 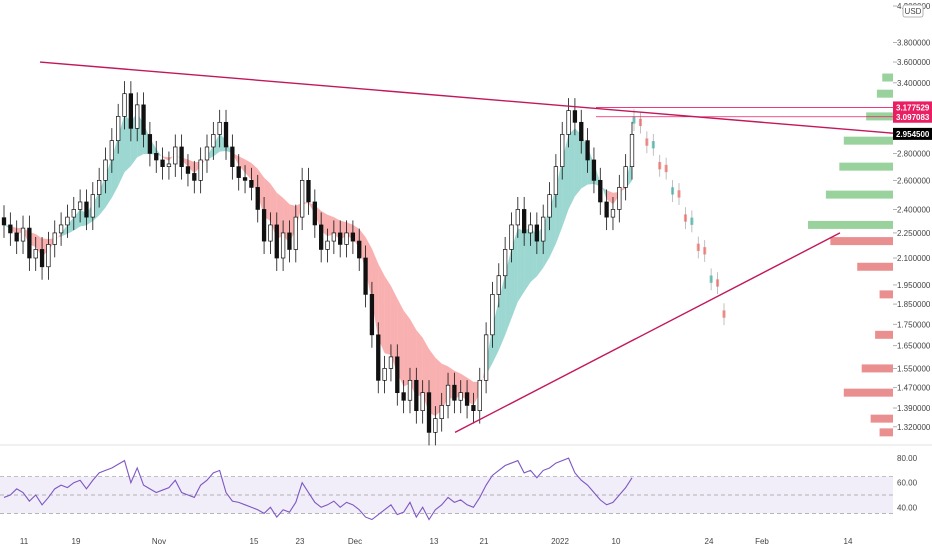 What do you see at coordinates (914, 62) in the screenshot?
I see `price-tick-label: 3.600000` at bounding box center [914, 62].